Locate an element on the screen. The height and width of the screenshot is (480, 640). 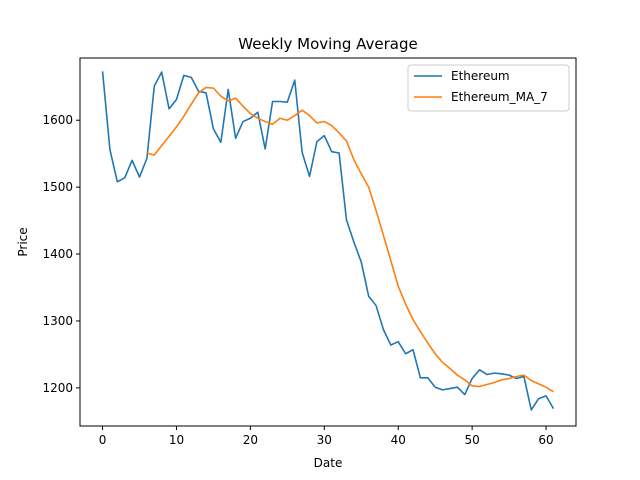
y-axis-ticks: 1200 1300 1400 1500 1600 is located at coordinates (61, 254).